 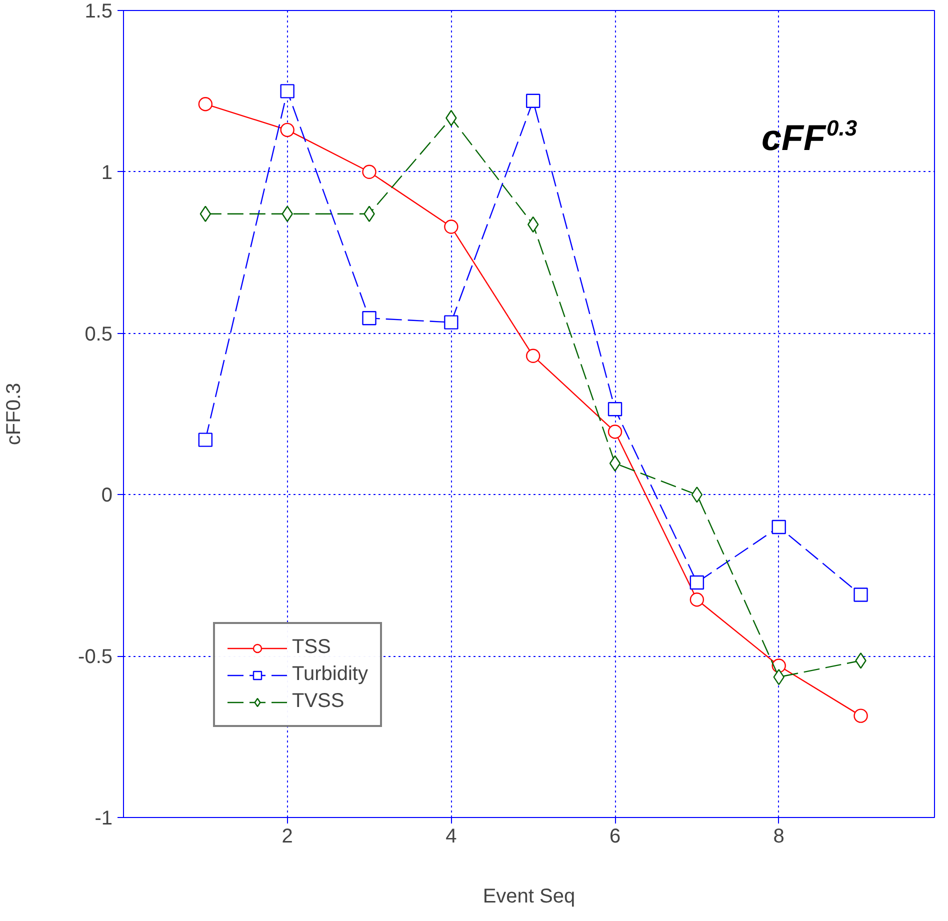 I want to click on x-tick-label: 2, so click(x=287, y=837).